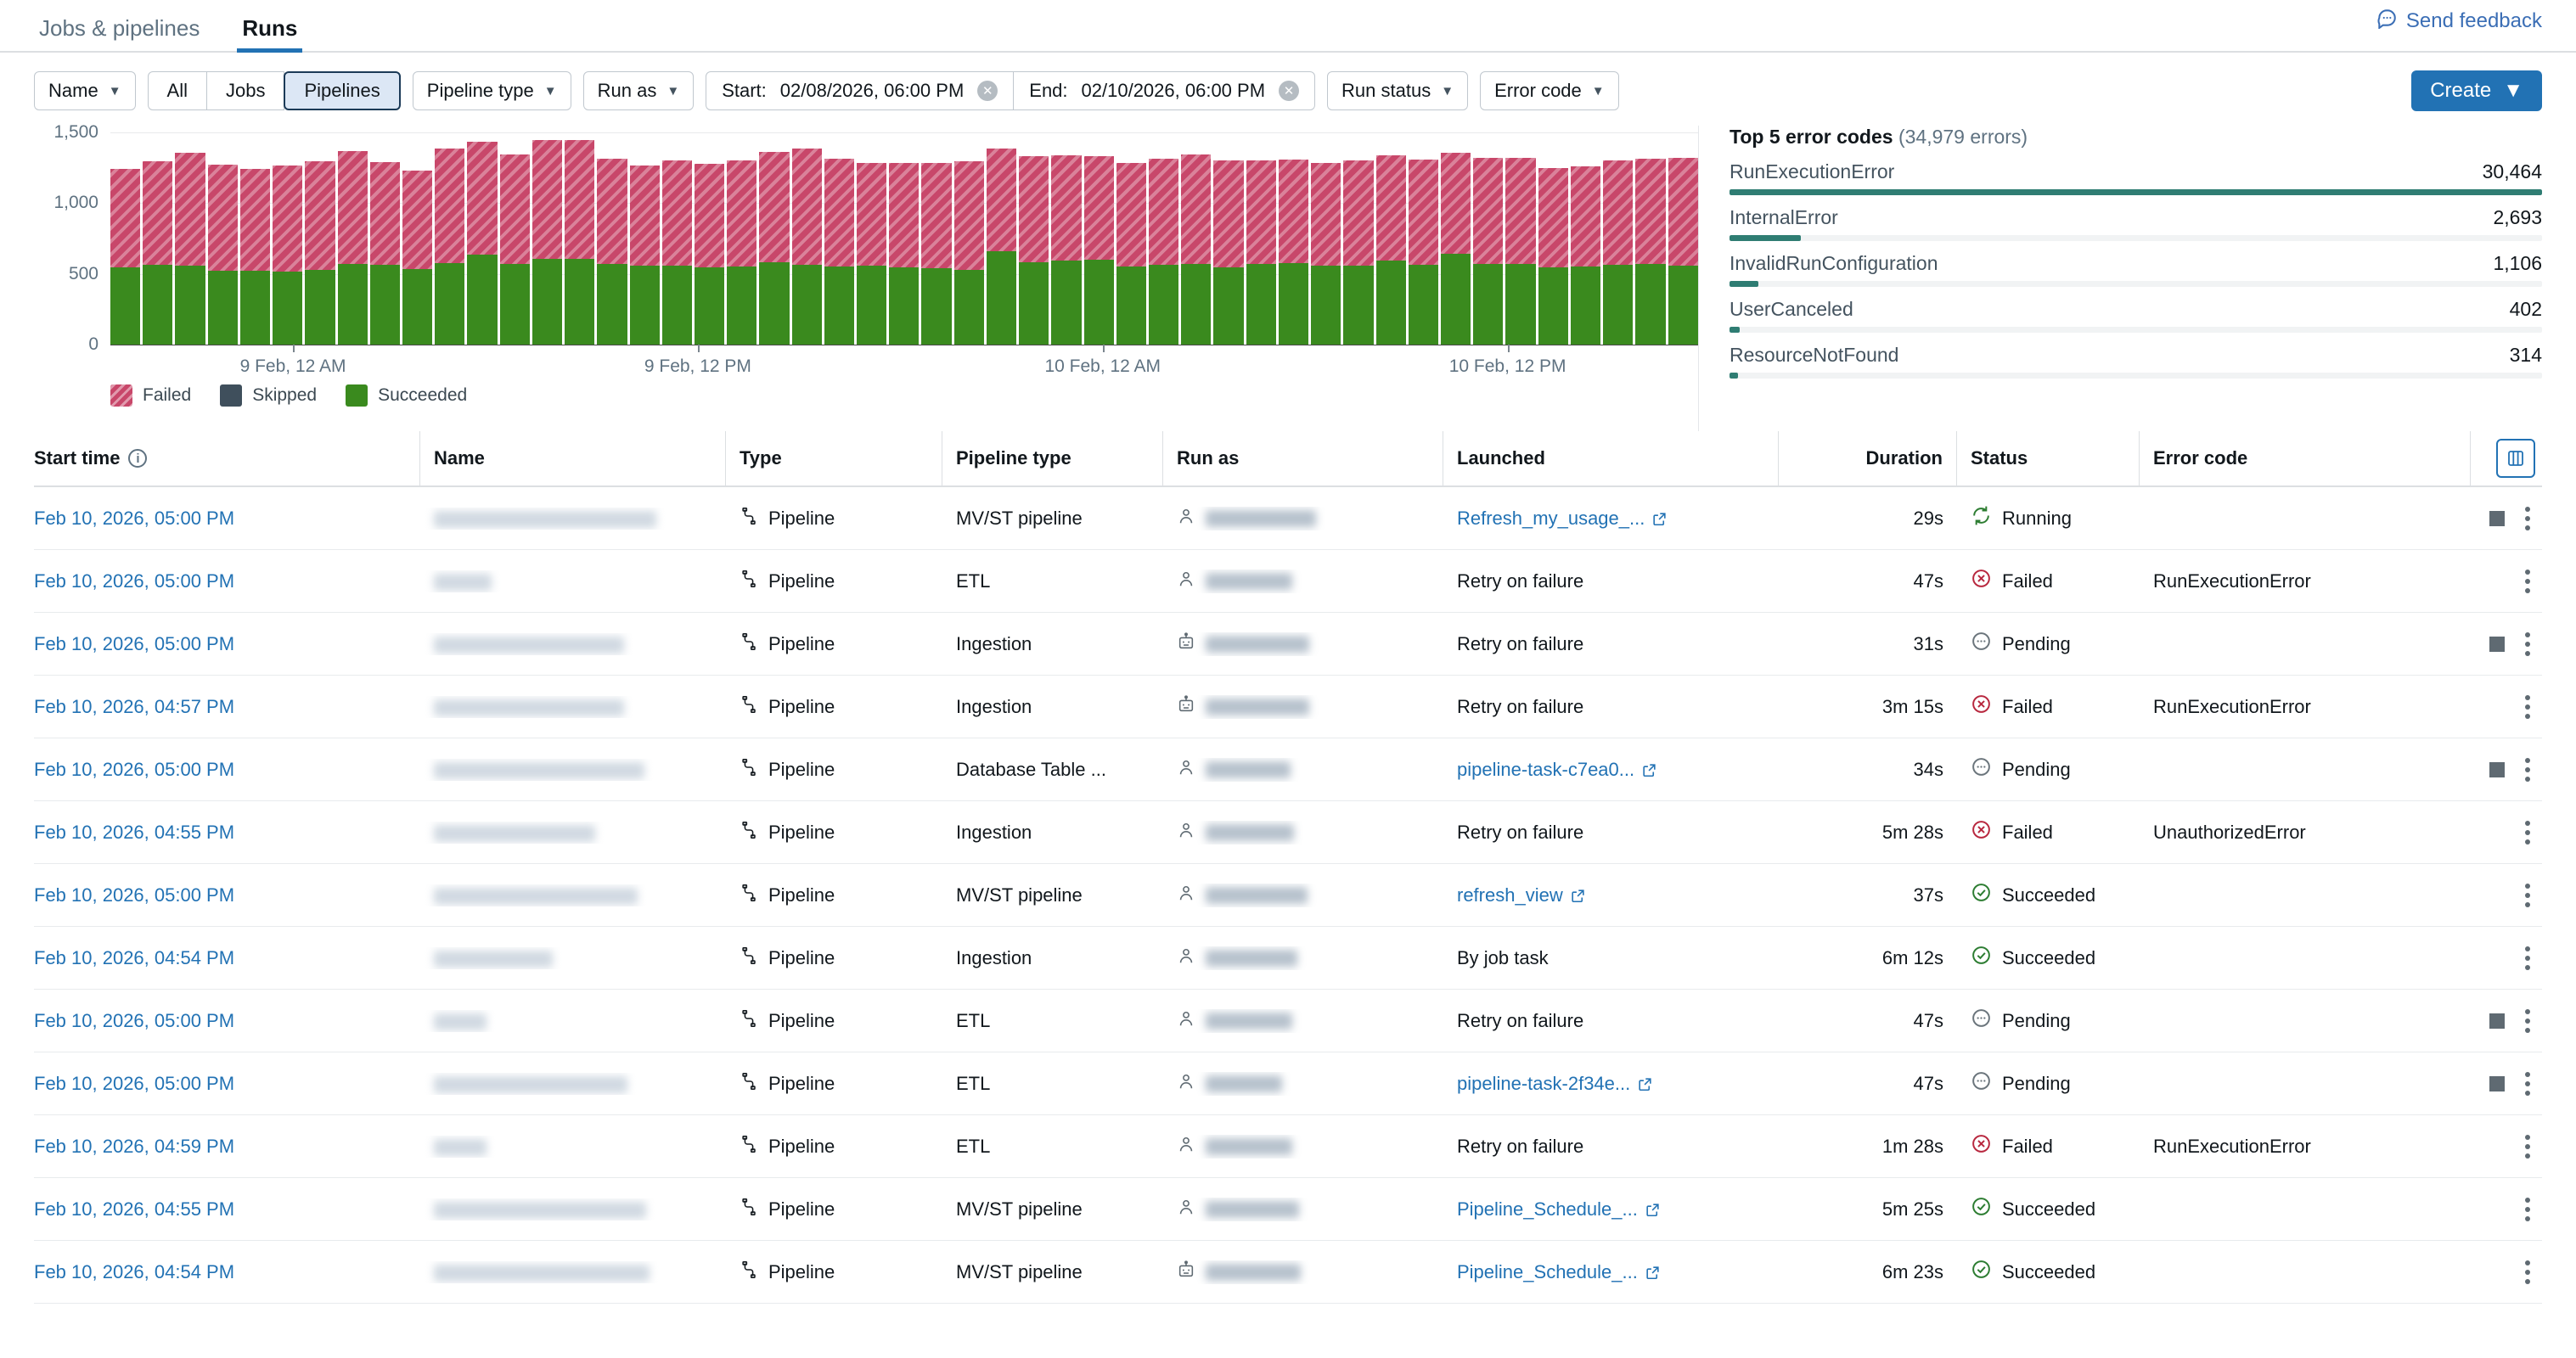 The image size is (2576, 1358). Describe the element at coordinates (134, 706) in the screenshot. I see `start-time-link: Feb 10, 2026, 04:57 PM` at that location.